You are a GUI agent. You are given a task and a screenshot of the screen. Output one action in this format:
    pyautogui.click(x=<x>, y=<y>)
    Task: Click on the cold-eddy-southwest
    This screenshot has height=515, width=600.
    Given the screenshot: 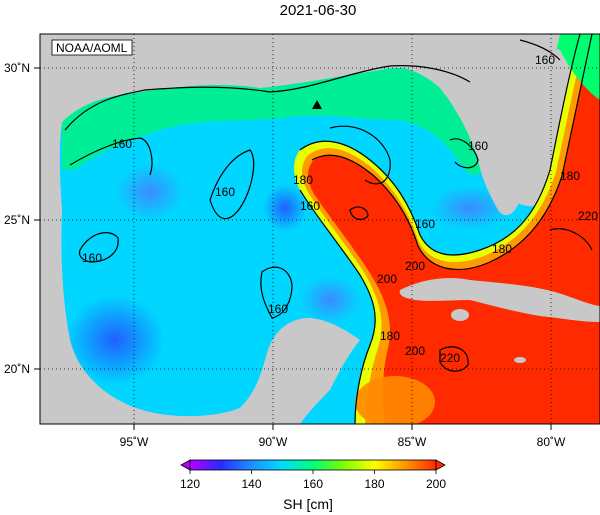 What is the action you would take?
    pyautogui.click(x=115, y=340)
    